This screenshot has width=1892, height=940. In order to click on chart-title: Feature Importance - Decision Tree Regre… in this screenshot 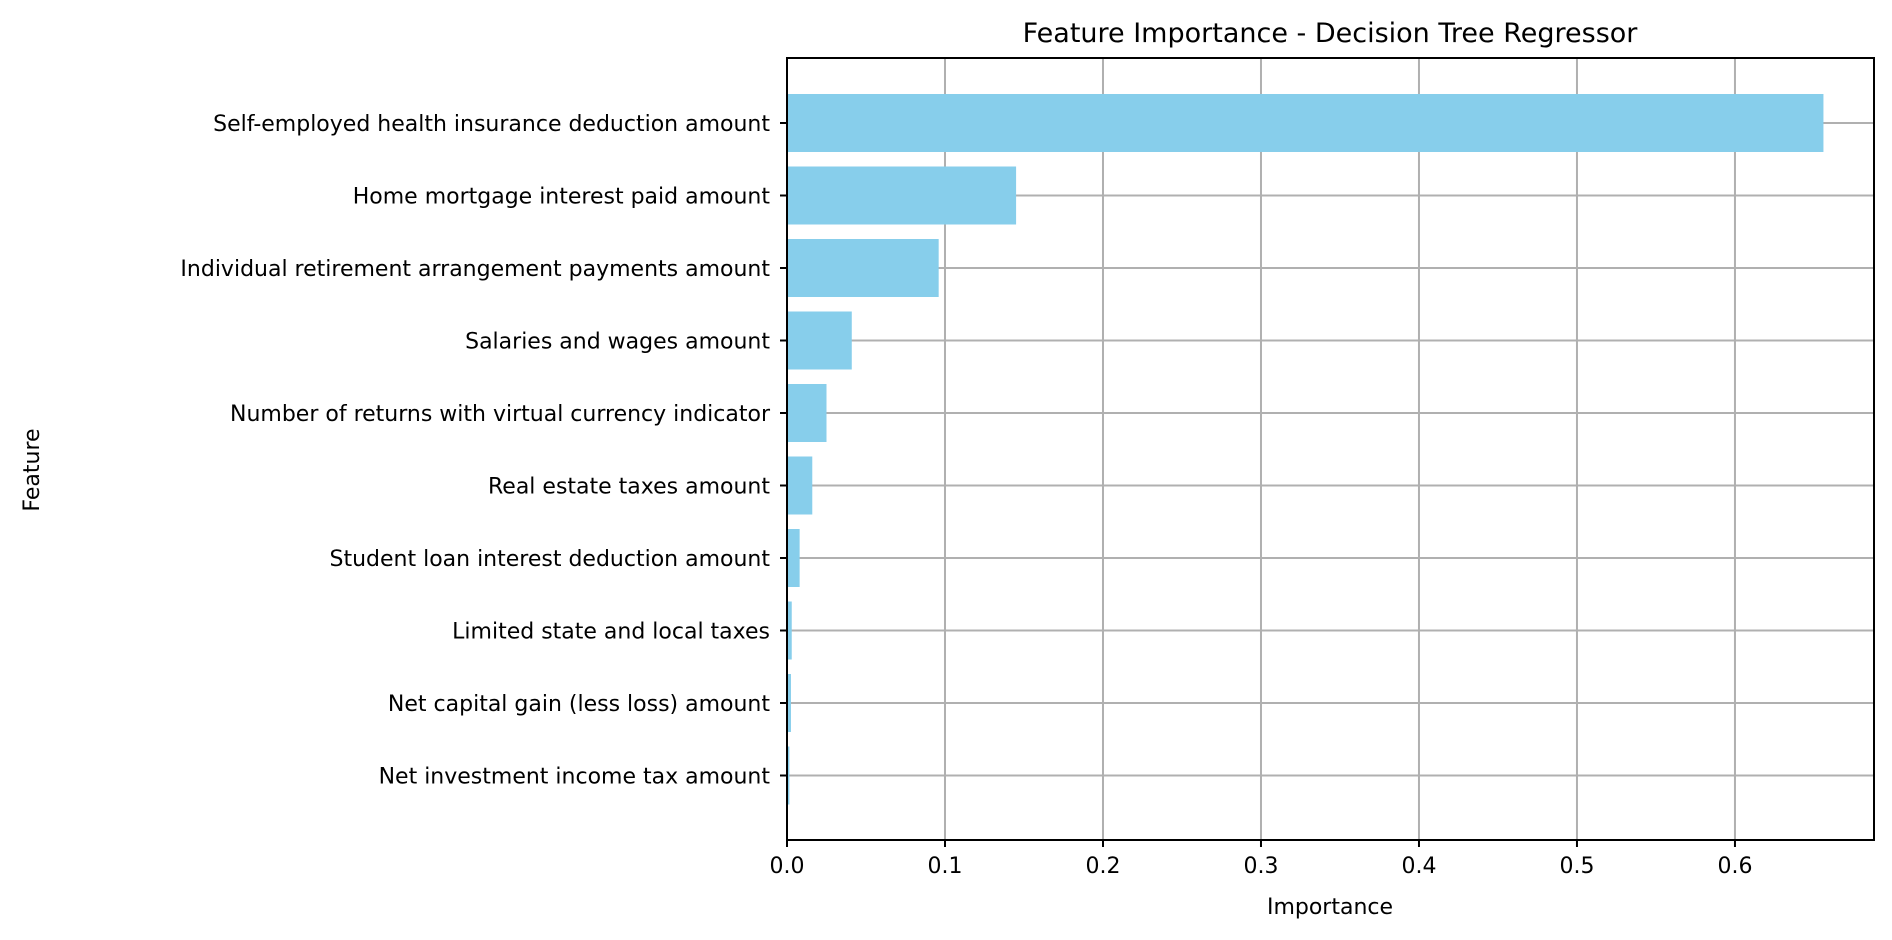, I will do `click(1331, 33)`.